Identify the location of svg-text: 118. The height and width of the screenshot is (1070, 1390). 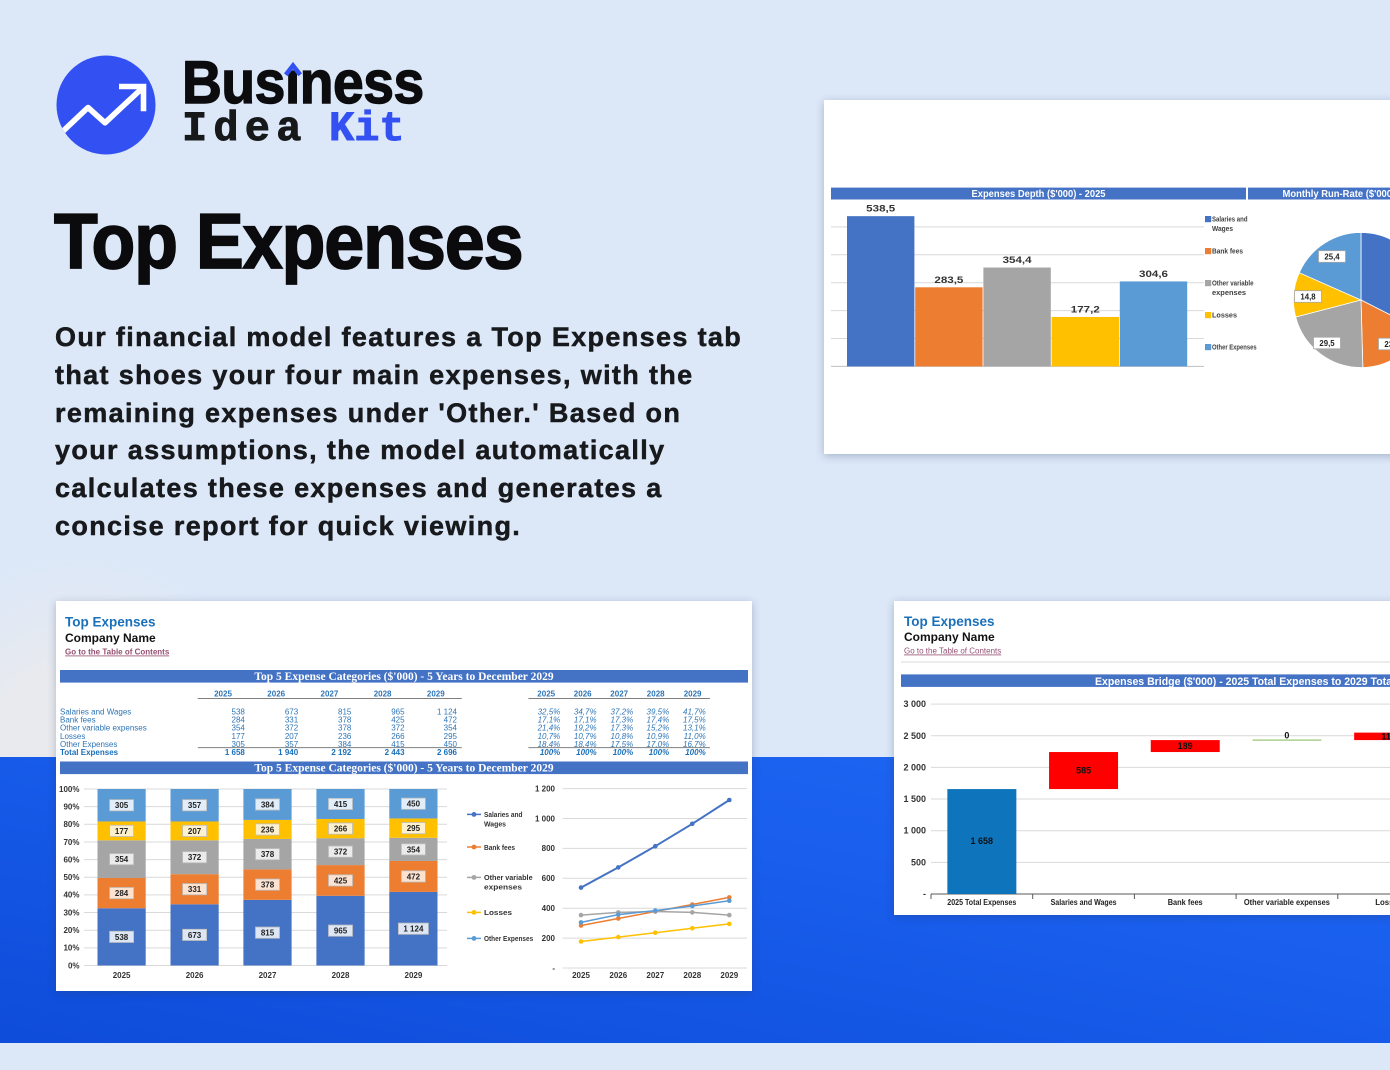
(1385, 736).